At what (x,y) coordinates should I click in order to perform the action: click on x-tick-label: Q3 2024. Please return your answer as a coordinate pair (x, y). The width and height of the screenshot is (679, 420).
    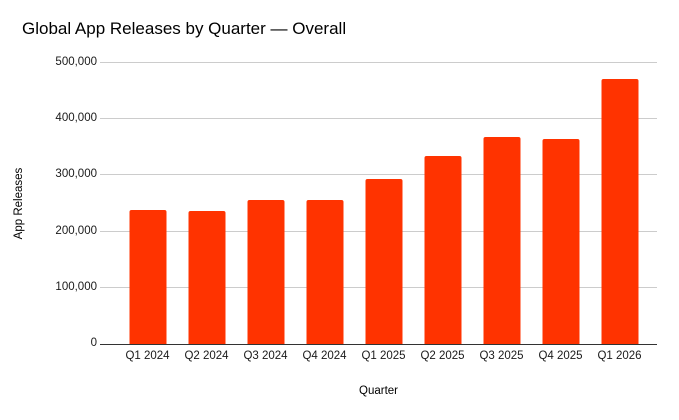
    Looking at the image, I should click on (265, 356).